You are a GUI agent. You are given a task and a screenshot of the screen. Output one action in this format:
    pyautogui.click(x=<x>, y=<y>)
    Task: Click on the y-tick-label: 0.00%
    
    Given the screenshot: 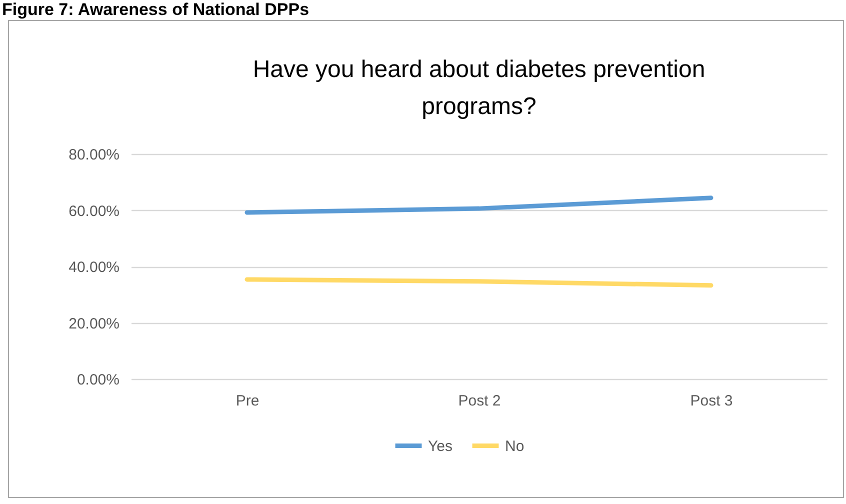 What is the action you would take?
    pyautogui.click(x=98, y=380)
    